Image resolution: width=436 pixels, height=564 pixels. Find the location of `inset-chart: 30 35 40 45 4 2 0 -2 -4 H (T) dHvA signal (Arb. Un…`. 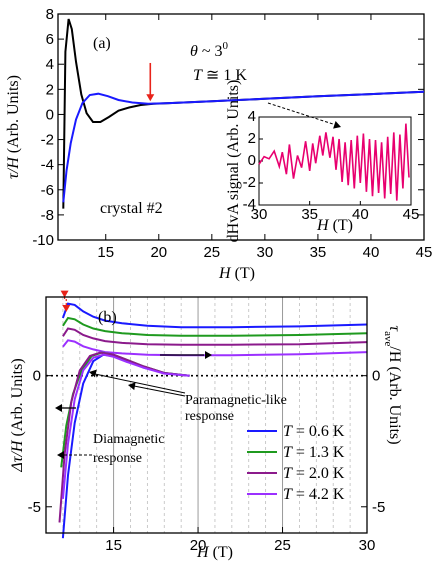

inset-chart: 30 35 40 45 4 2 0 -2 -4 H (T) dHvA signal (Arb. Un… is located at coordinates (322, 161).